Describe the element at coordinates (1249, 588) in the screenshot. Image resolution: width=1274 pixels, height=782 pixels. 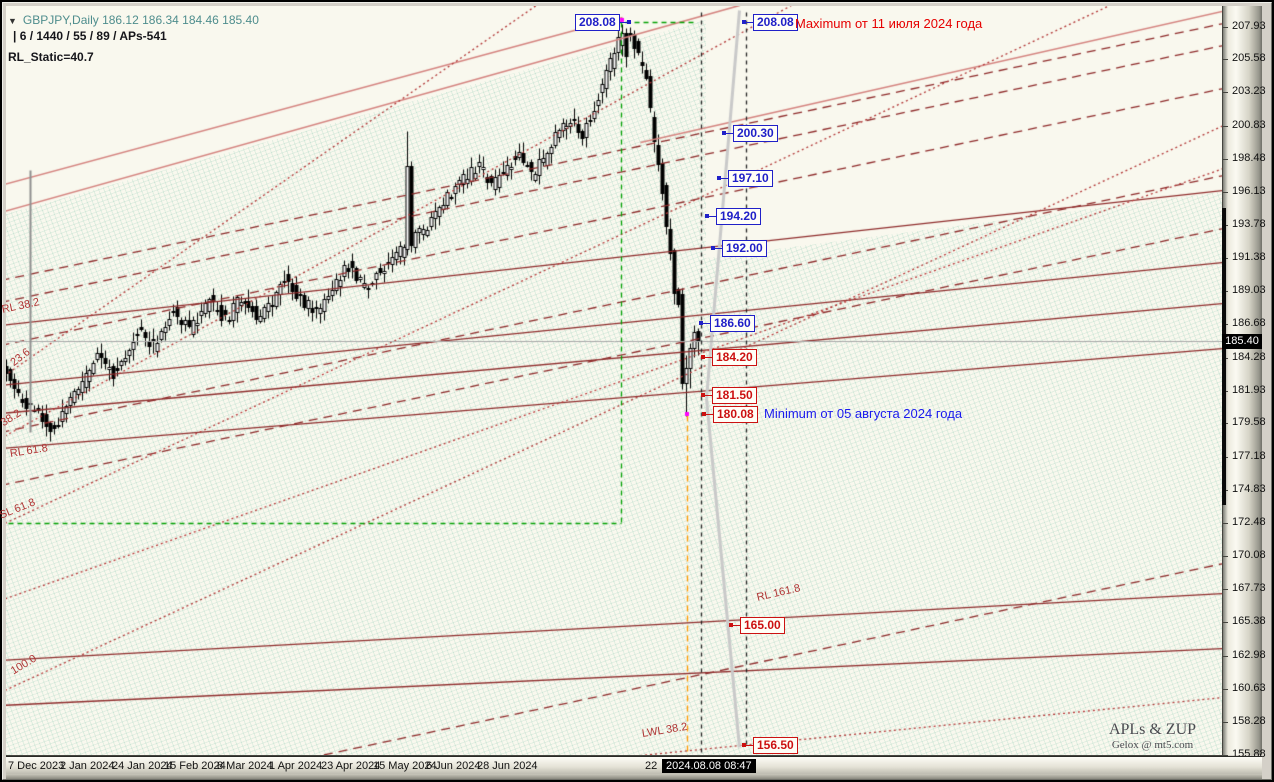
I see `axis-tick-label: 167.73` at that location.